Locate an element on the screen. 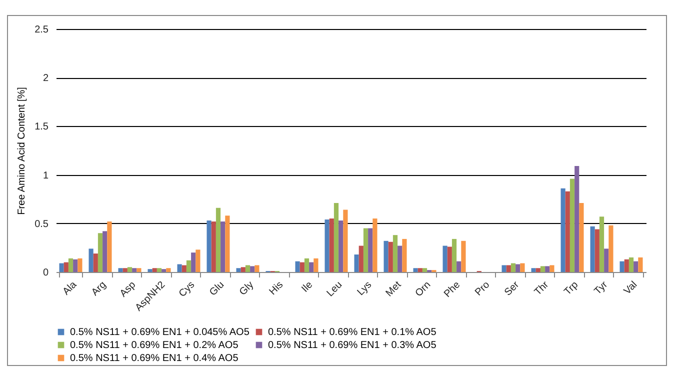  x-tick-label: Phe is located at coordinates (452, 289).